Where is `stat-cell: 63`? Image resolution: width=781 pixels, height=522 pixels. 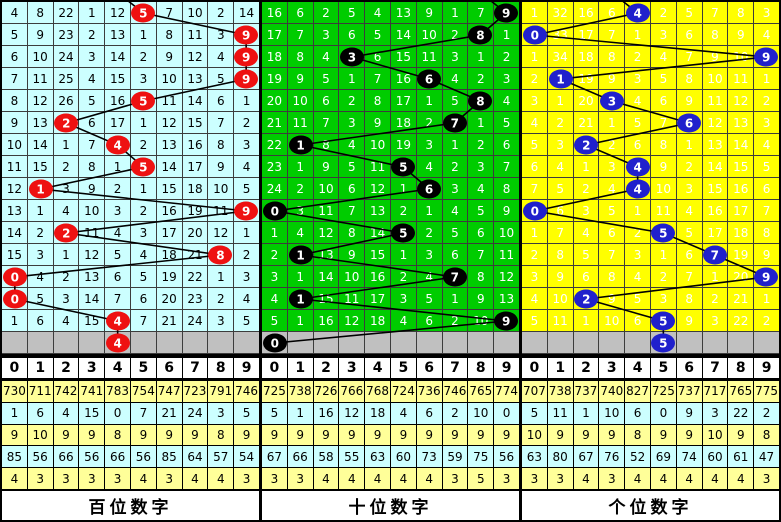
stat-cell: 63 is located at coordinates (535, 457).